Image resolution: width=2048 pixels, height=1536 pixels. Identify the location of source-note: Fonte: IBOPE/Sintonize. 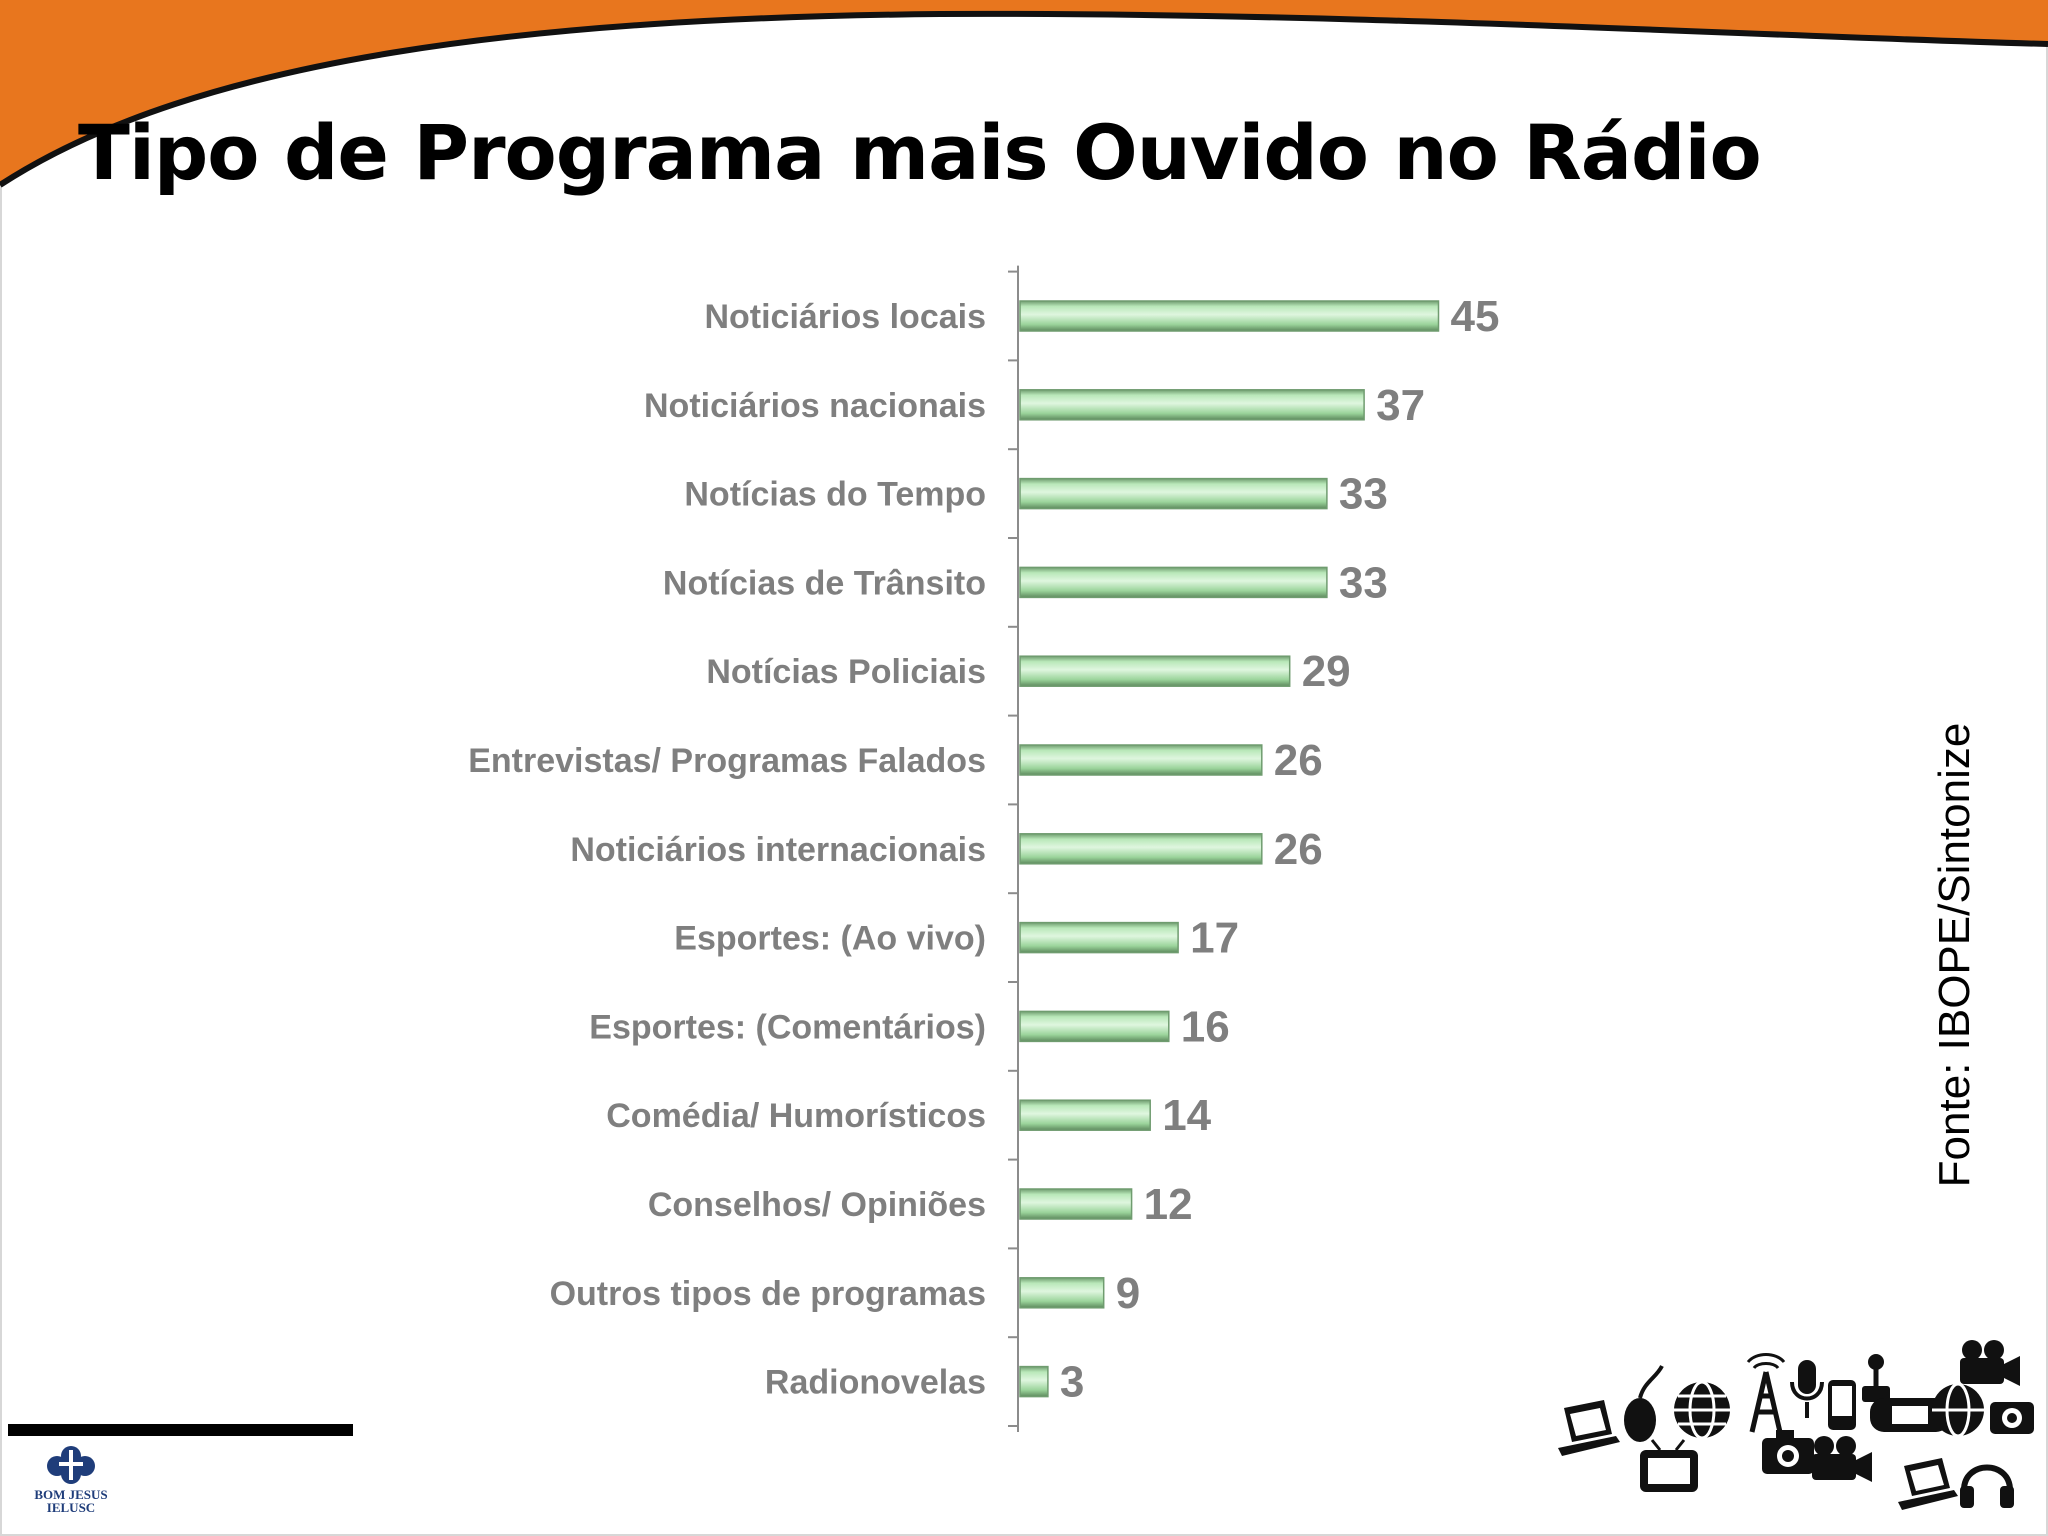
(1954, 955).